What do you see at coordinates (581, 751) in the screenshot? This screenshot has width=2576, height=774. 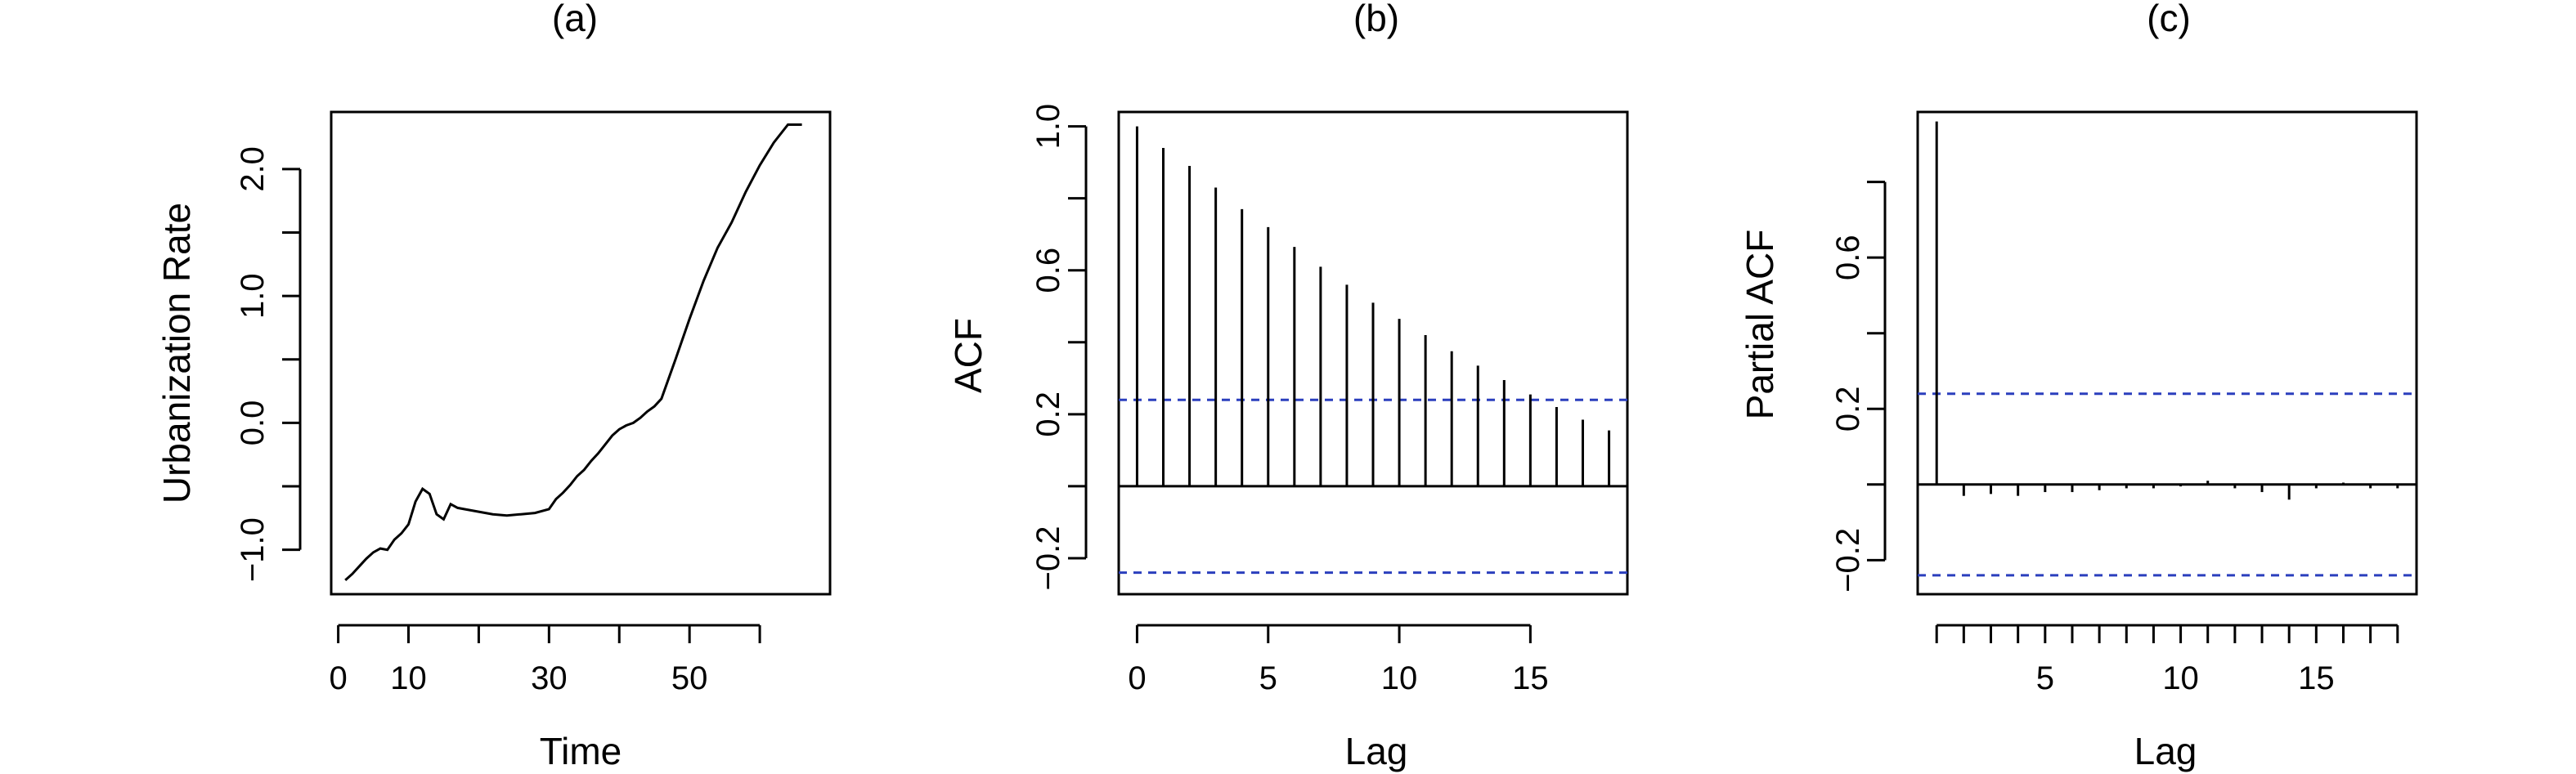 I see `panel-a-xlabel: Time` at bounding box center [581, 751].